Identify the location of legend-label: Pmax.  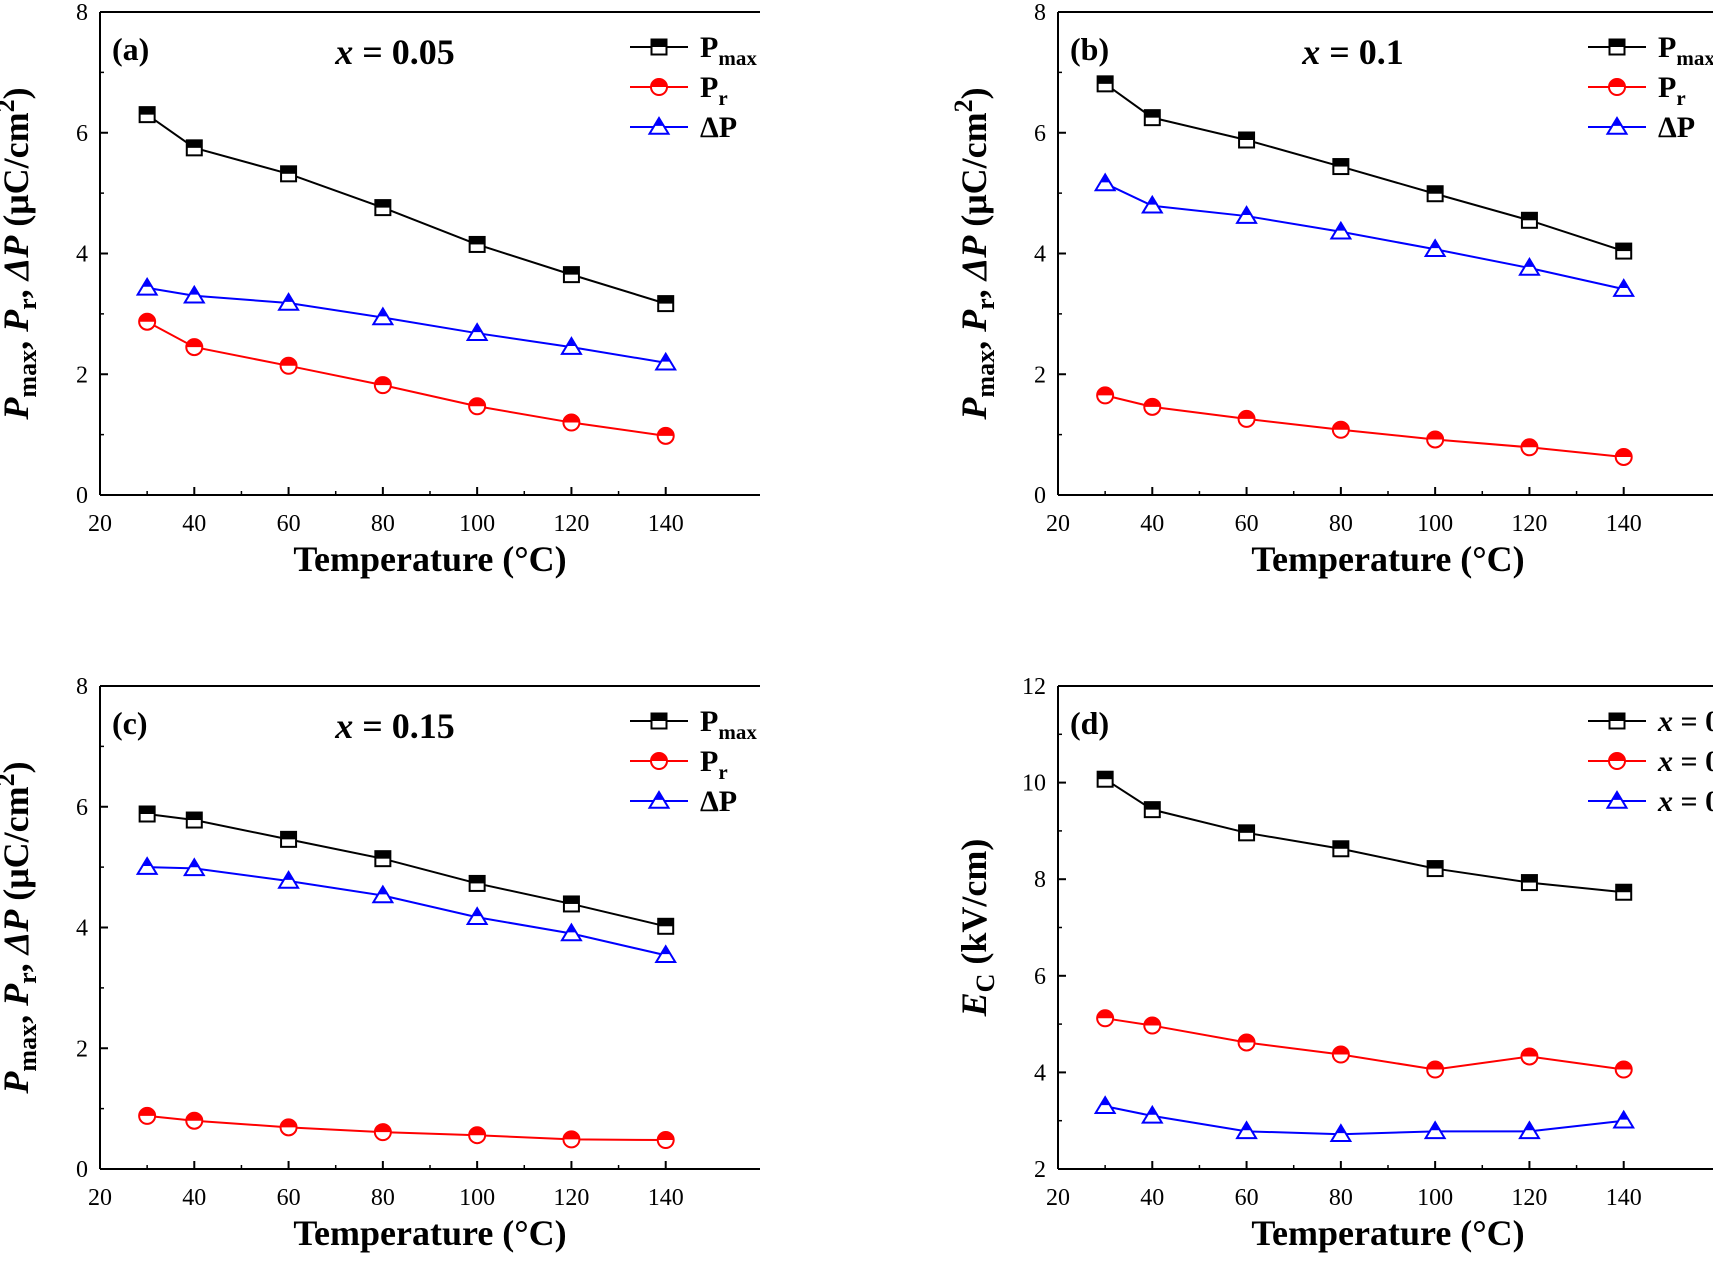
(728, 724).